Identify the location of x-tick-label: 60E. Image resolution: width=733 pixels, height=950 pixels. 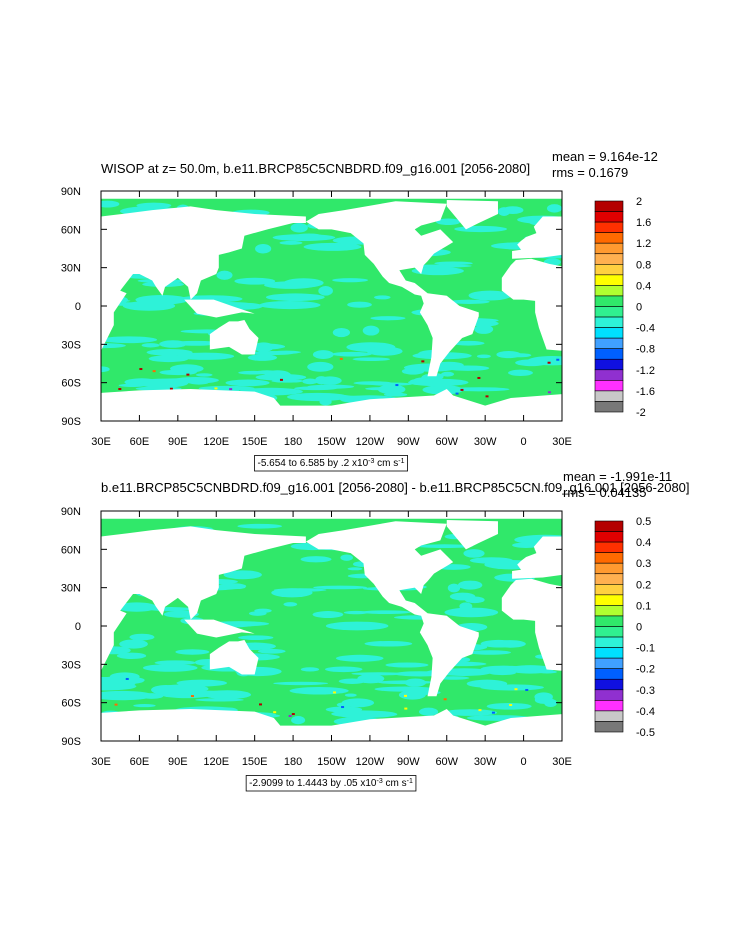
(140, 762).